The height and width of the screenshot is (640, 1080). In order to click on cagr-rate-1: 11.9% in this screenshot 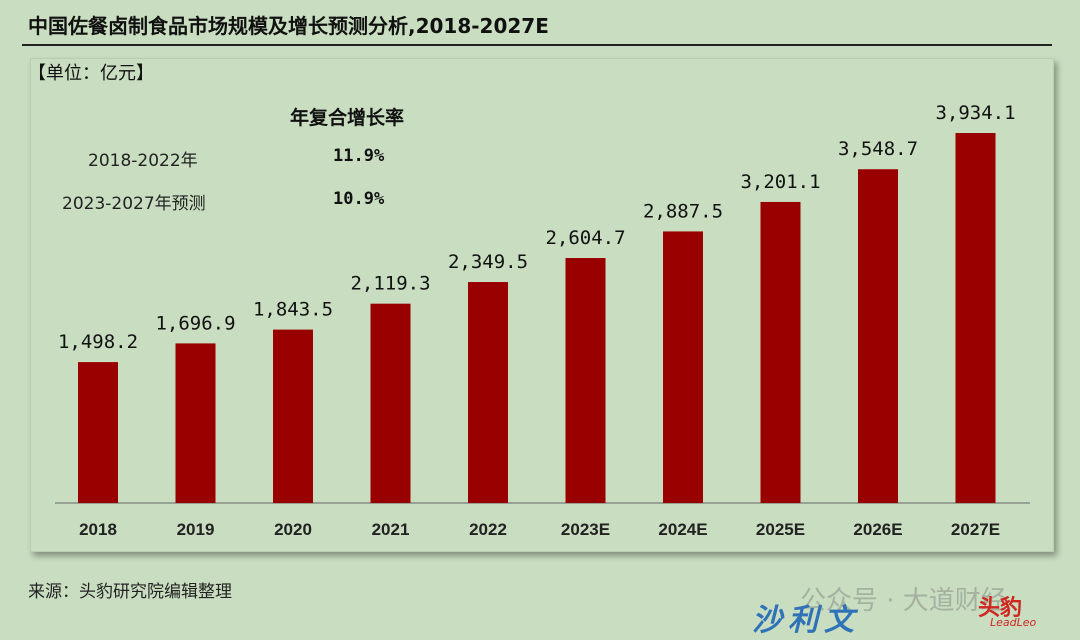, I will do `click(359, 156)`.